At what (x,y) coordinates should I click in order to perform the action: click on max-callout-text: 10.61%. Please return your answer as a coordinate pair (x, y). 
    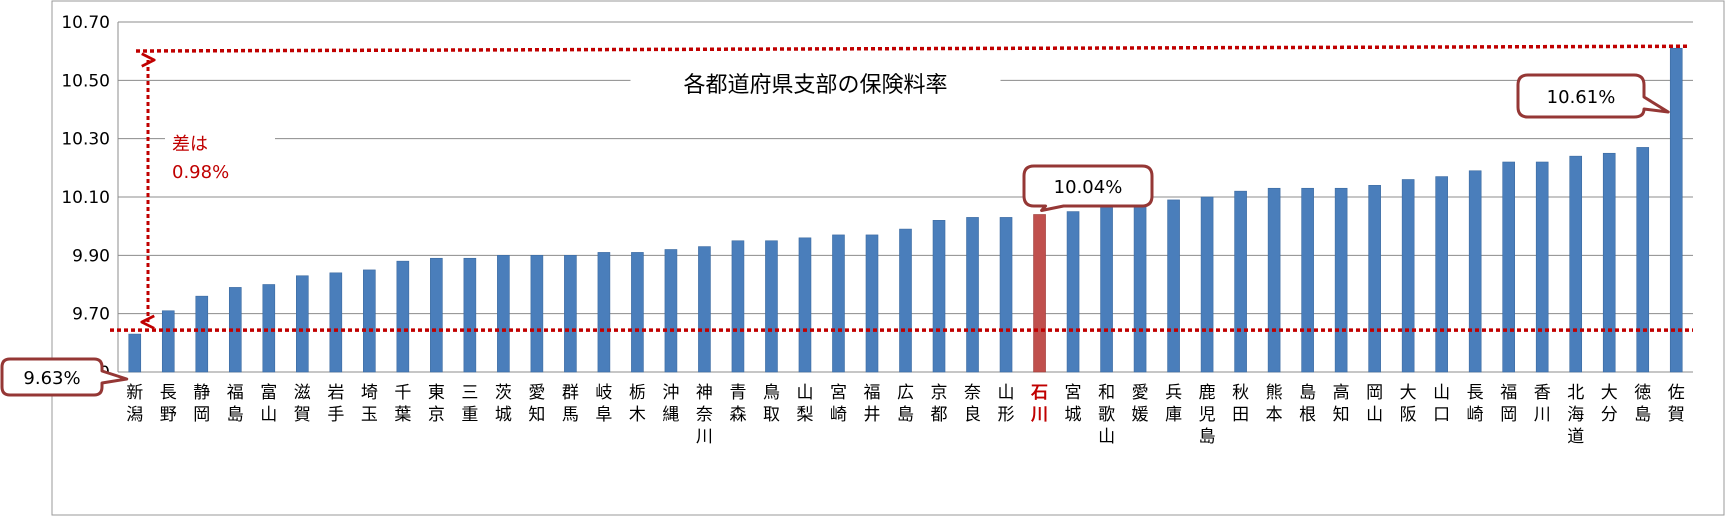
    Looking at the image, I should click on (1581, 97).